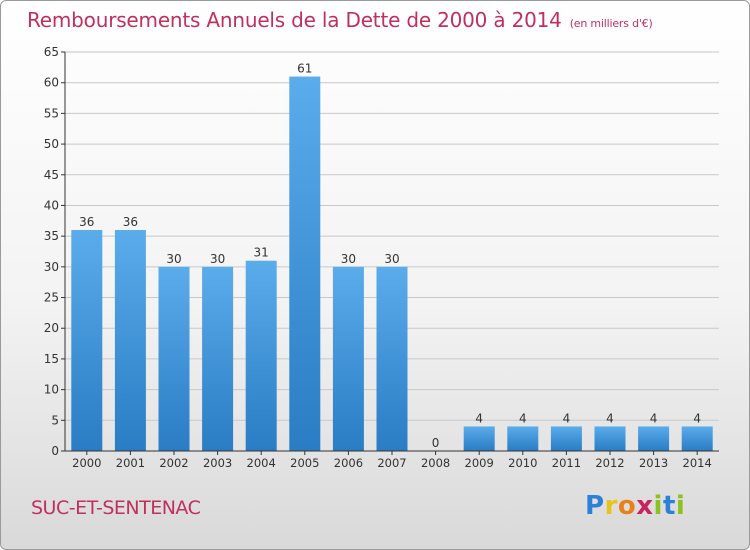 This screenshot has width=750, height=550. What do you see at coordinates (51, 52) in the screenshot?
I see `y-tick-label: 65` at bounding box center [51, 52].